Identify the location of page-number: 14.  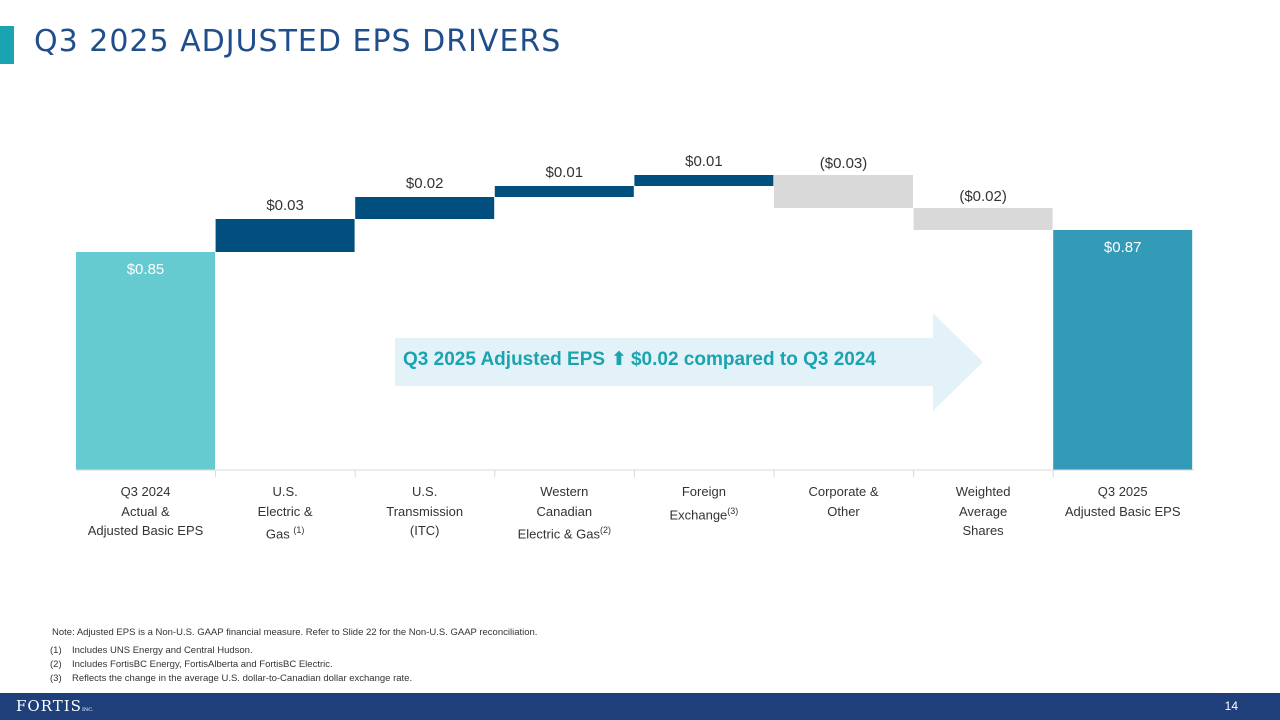
(1231, 706).